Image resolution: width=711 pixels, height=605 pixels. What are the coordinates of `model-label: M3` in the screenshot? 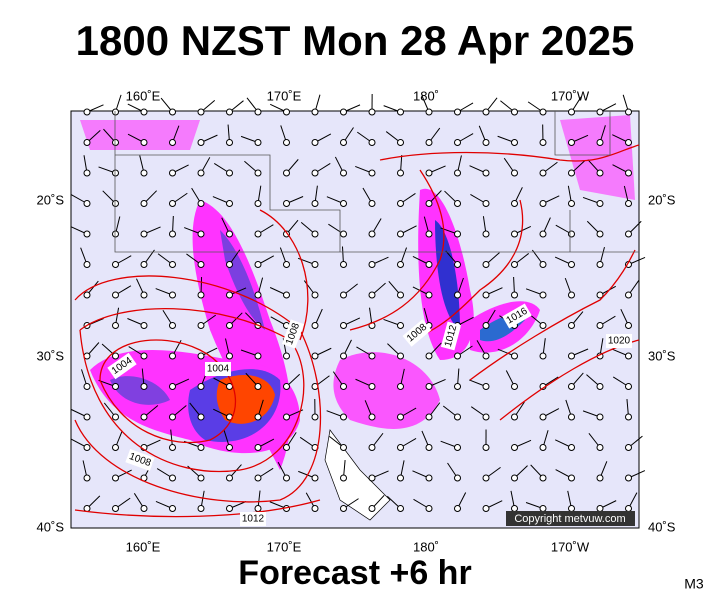 It's located at (694, 584).